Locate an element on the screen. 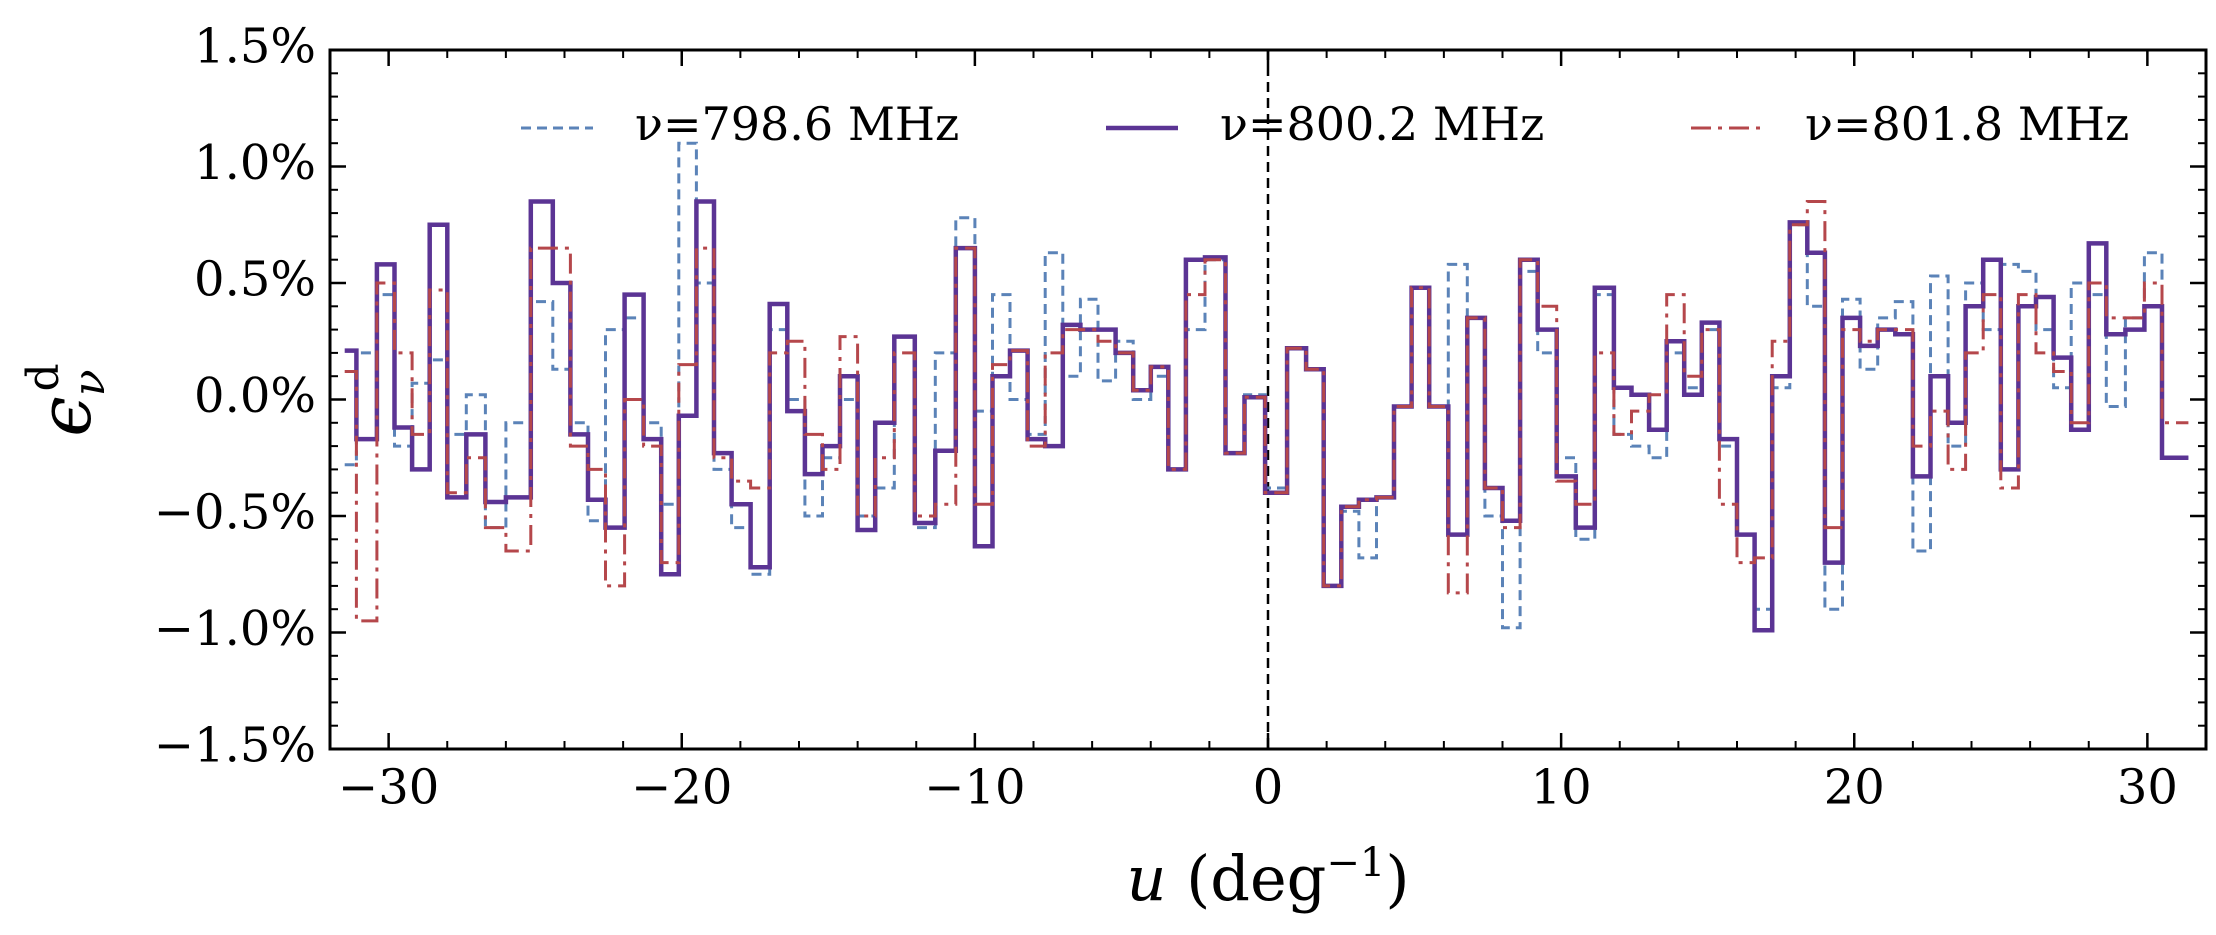 Image resolution: width=2216 pixels, height=935 pixels. y-tick-label: 1.0% is located at coordinates (255, 163).